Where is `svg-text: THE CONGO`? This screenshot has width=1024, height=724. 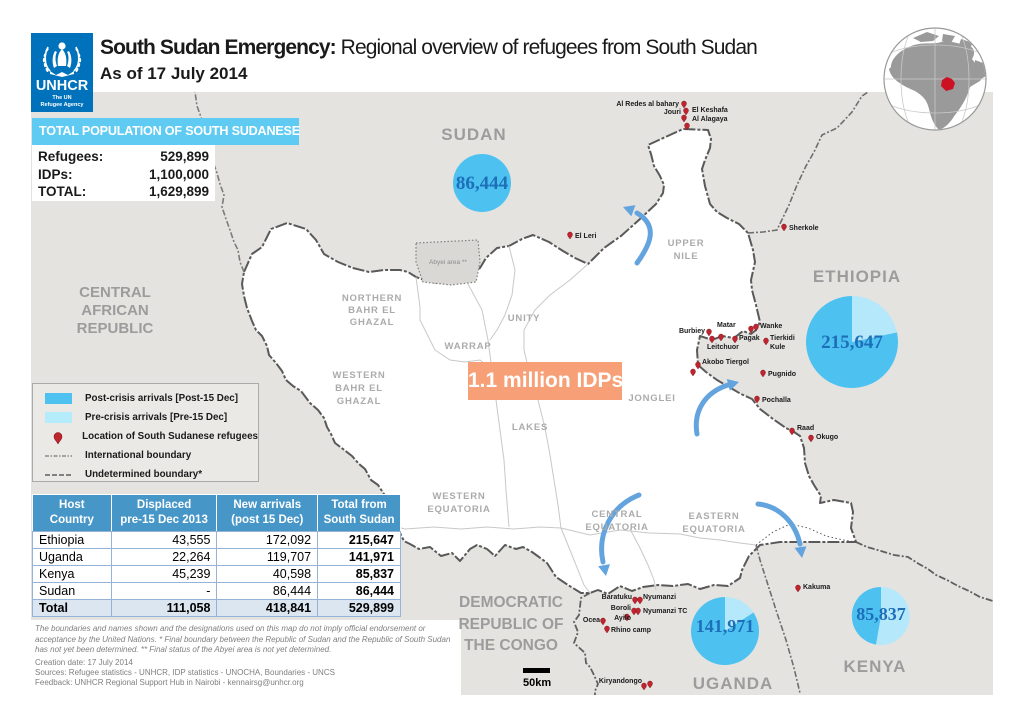
svg-text: THE CONGO is located at coordinates (511, 645).